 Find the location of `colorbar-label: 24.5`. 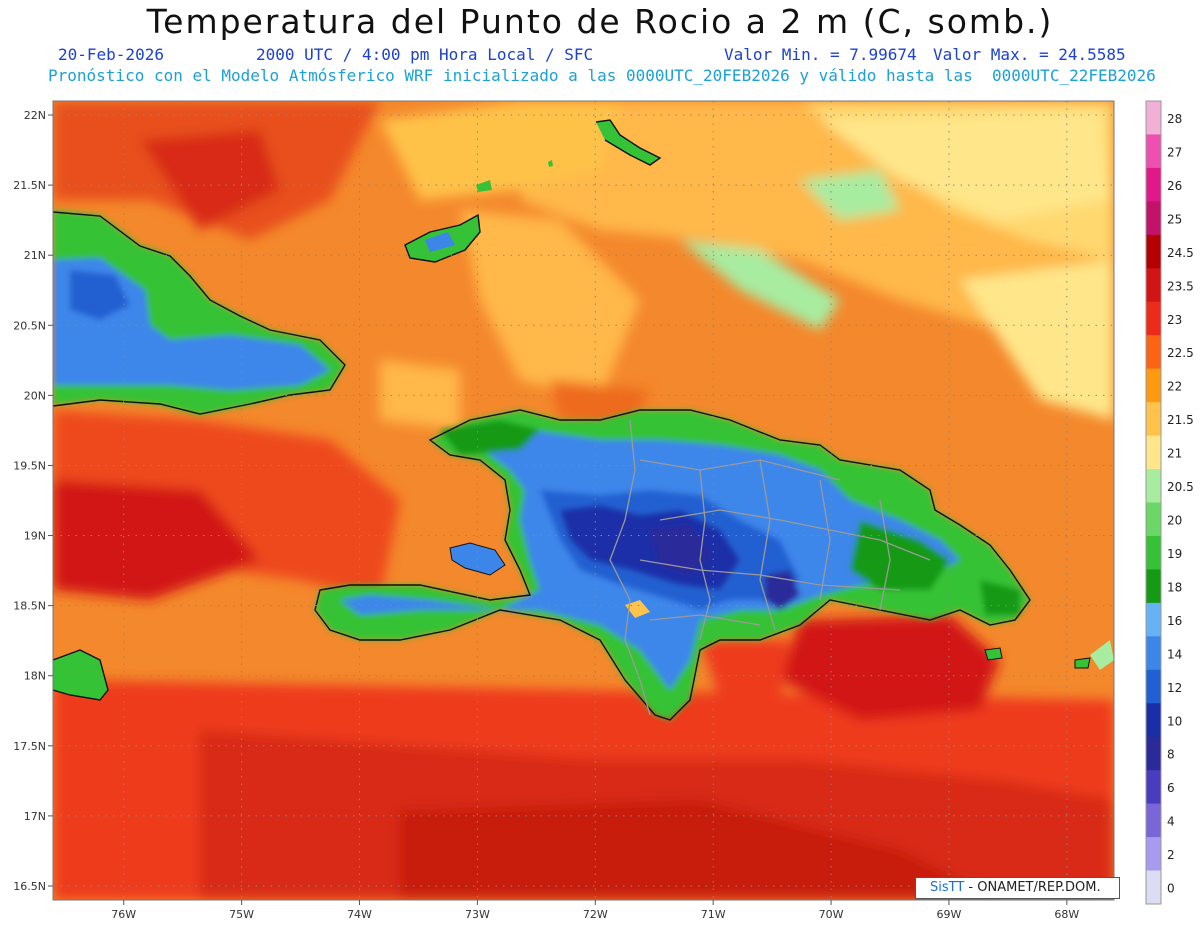

colorbar-label: 24.5 is located at coordinates (1180, 253).